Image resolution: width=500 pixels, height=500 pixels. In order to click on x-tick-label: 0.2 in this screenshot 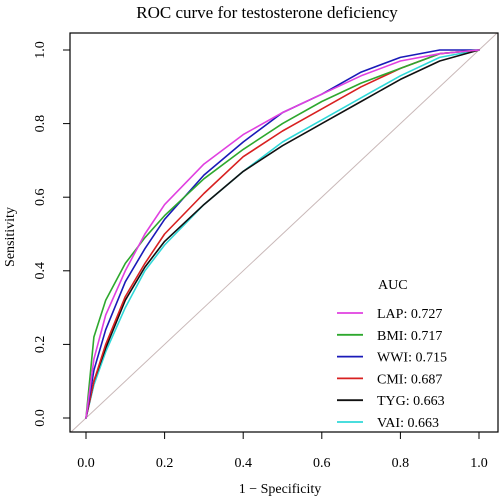, I will do `click(165, 463)`.